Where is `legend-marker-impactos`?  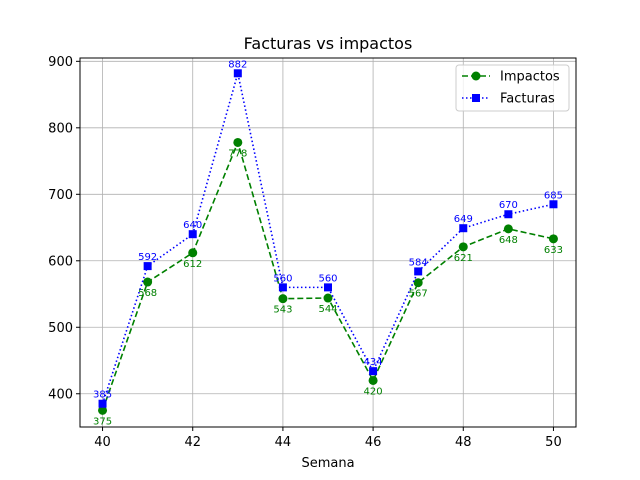
legend-marker-impactos is located at coordinates (476, 76).